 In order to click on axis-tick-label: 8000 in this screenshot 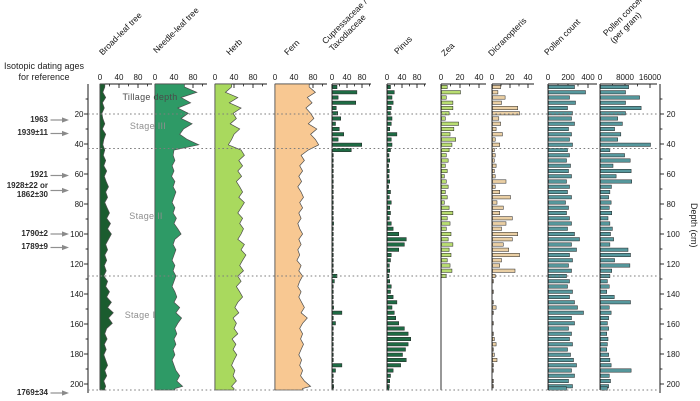, I will do `click(625, 77)`.